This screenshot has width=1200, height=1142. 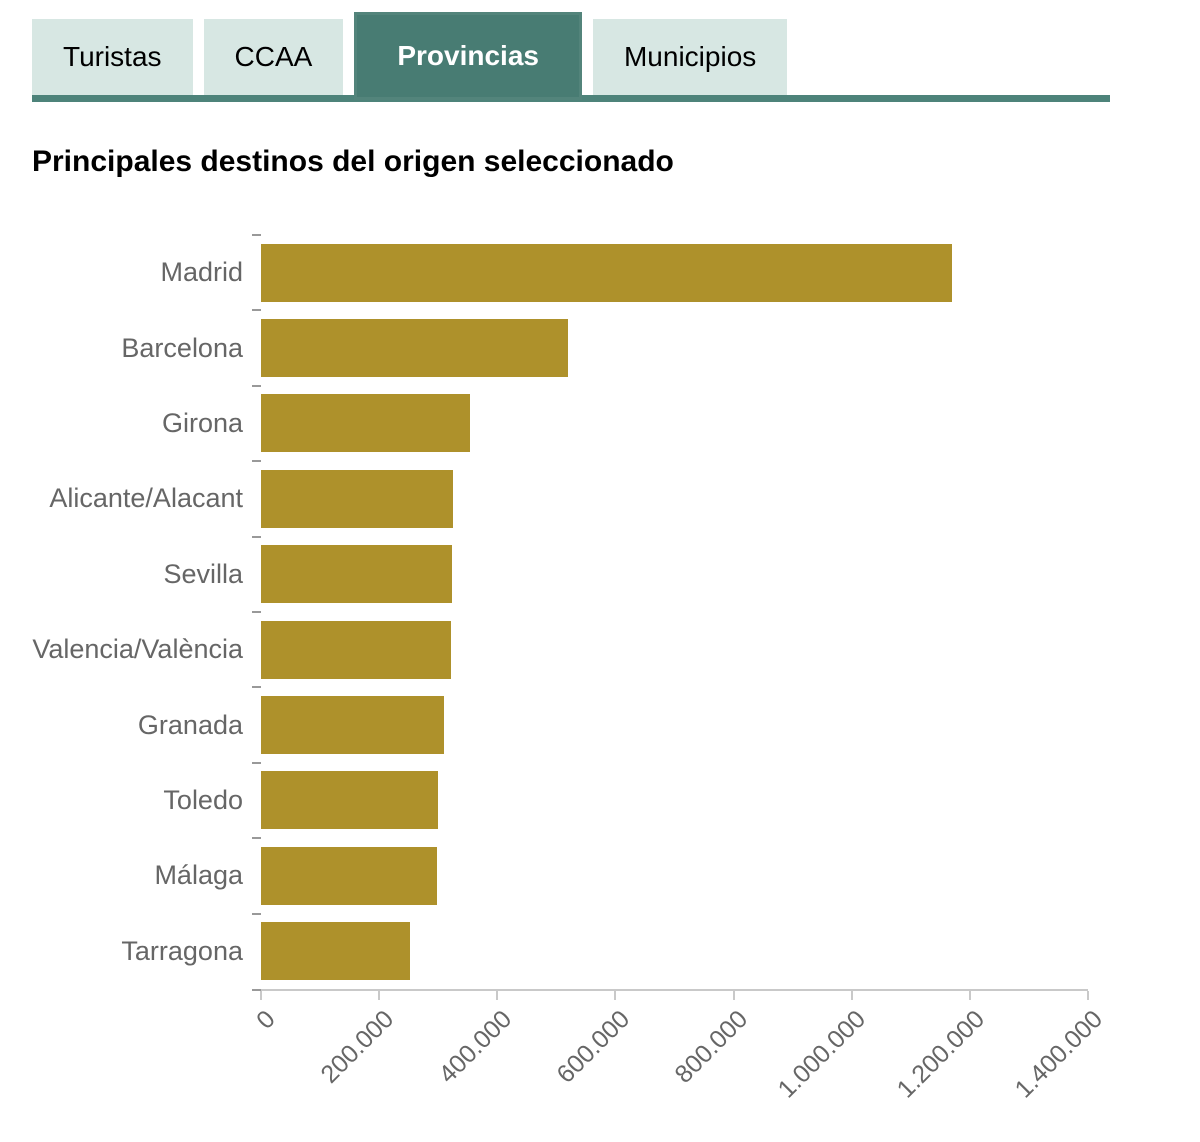 I want to click on bar-sevilla, so click(x=356, y=574).